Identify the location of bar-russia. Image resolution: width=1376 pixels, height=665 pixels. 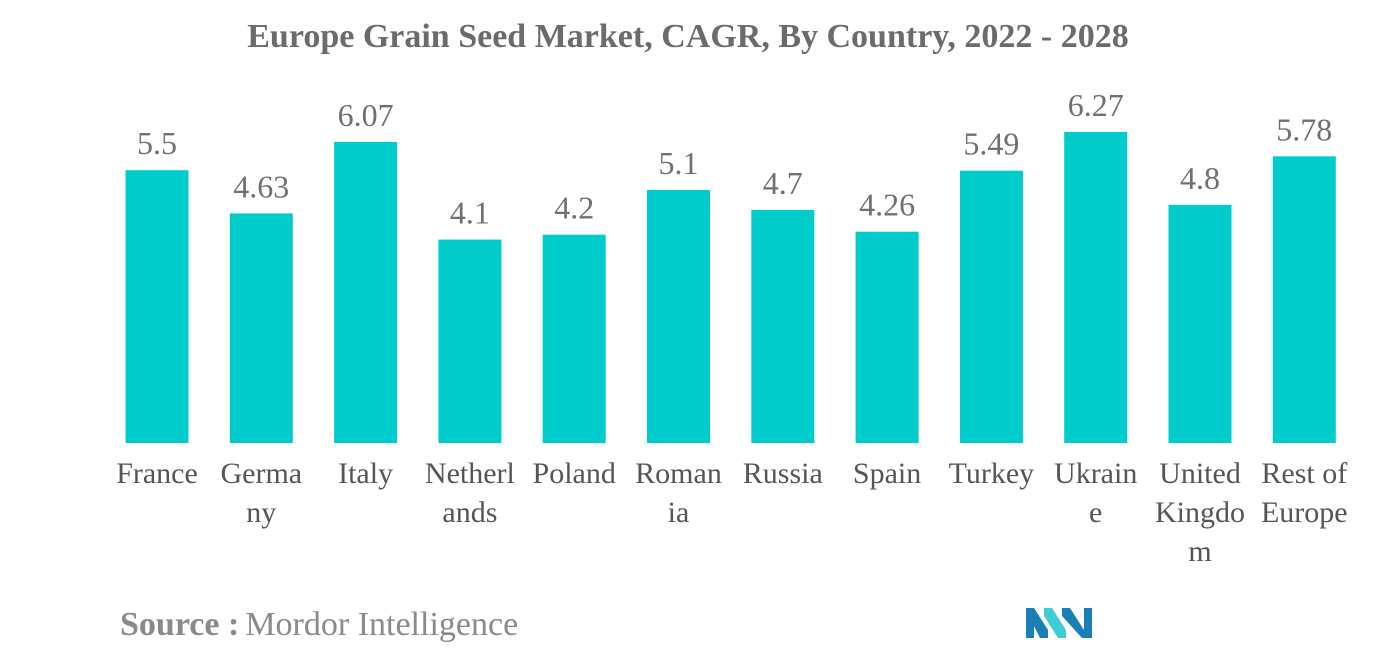
(783, 326).